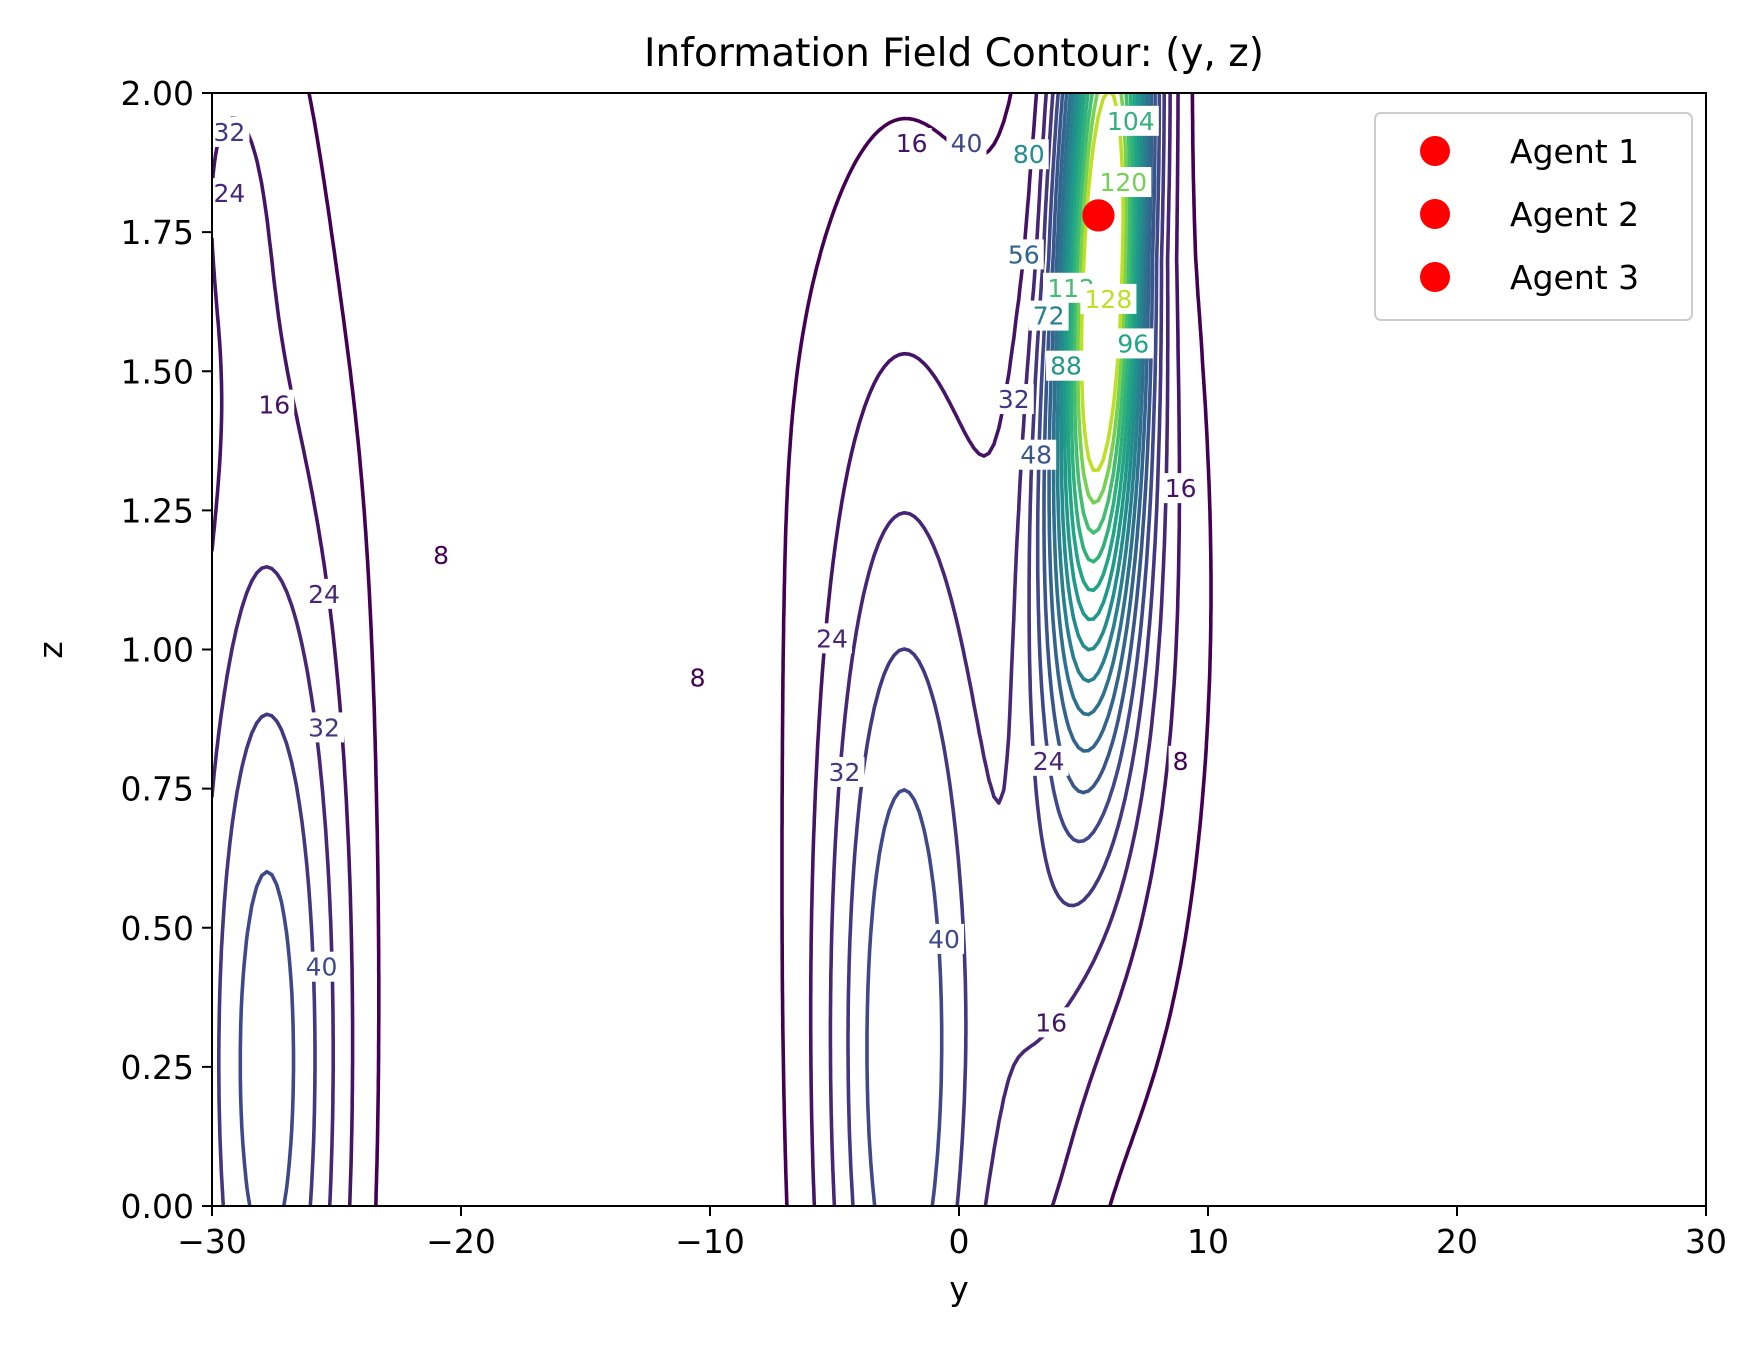 The height and width of the screenshot is (1361, 1755). What do you see at coordinates (1574, 151) in the screenshot?
I see `legend-label: Agent 1` at bounding box center [1574, 151].